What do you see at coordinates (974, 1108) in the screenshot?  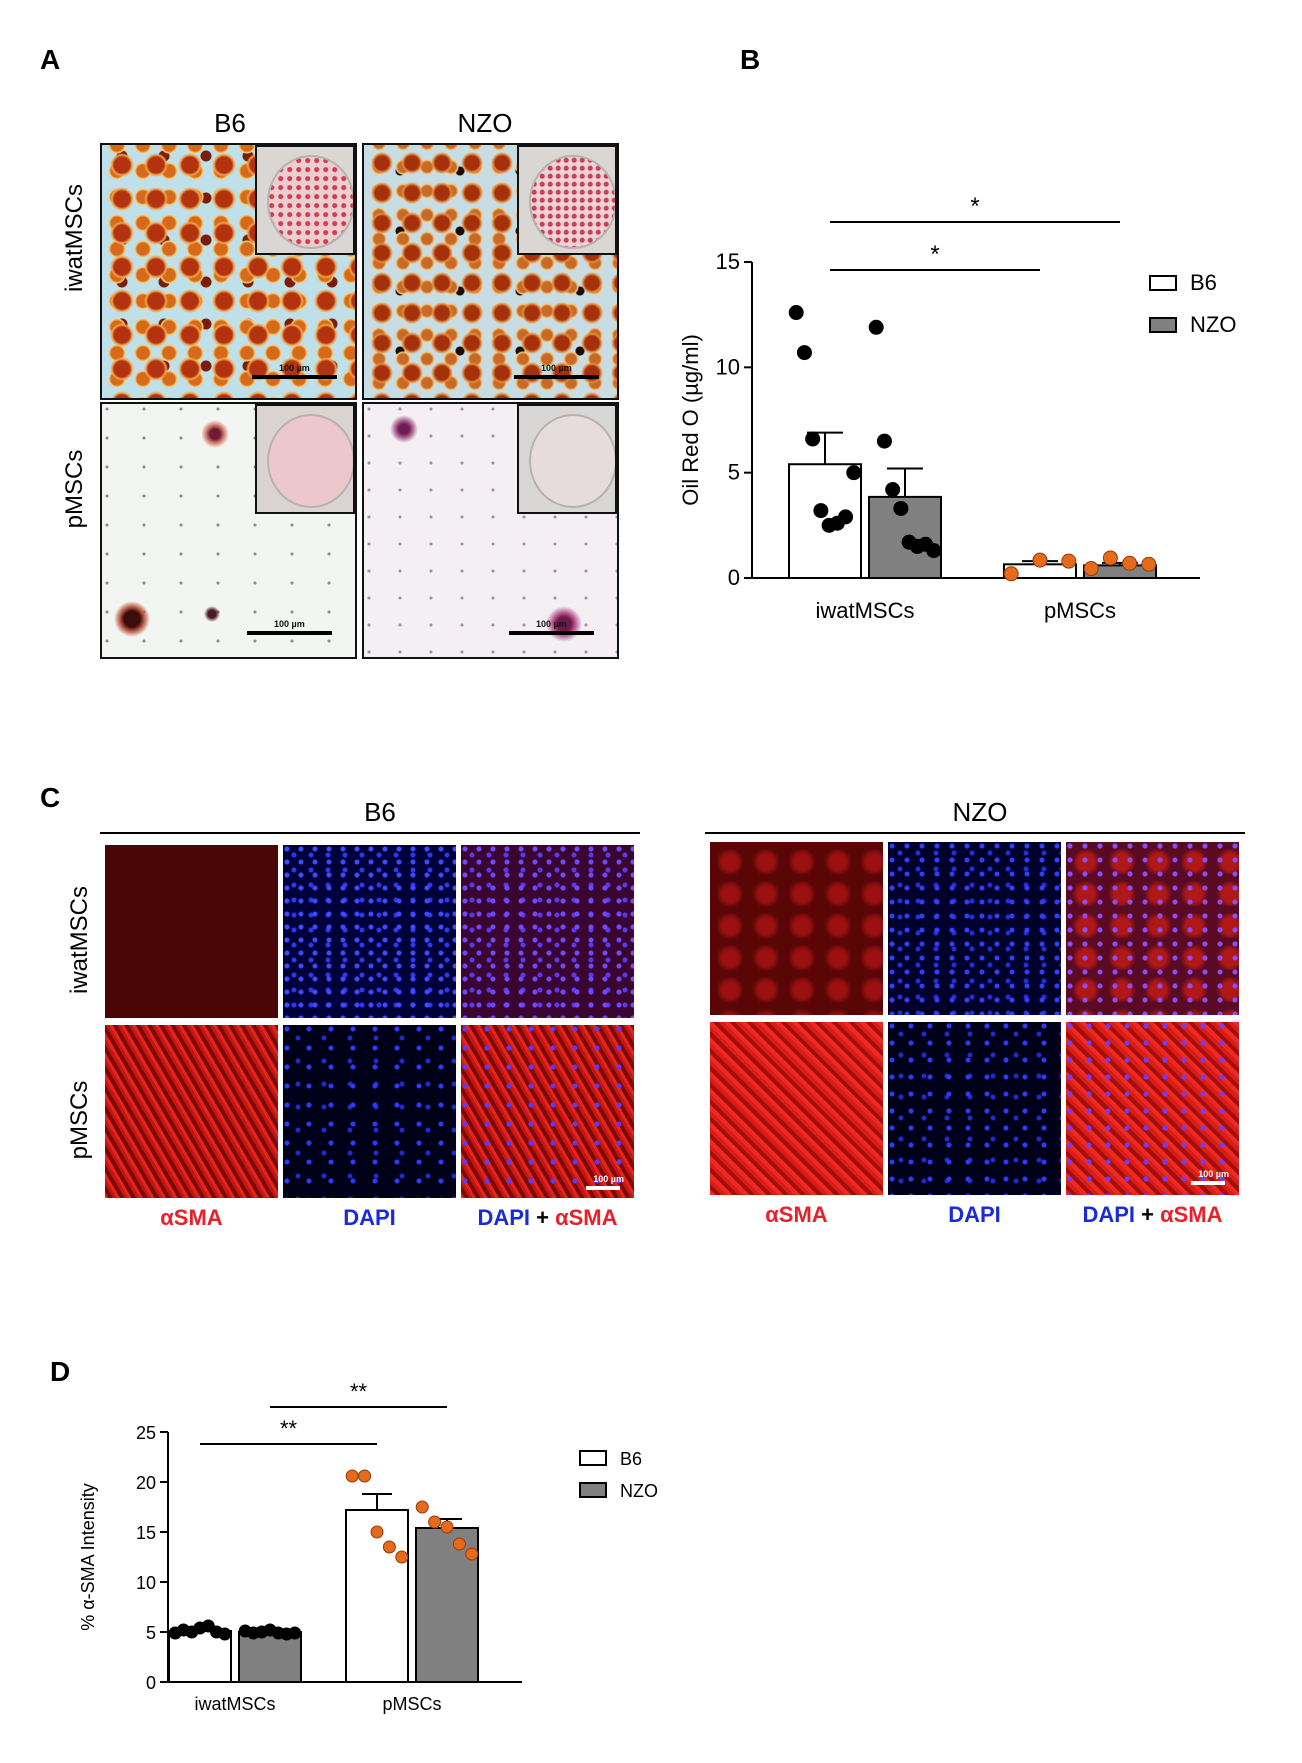 I see `fluor-nzo-pmsc-dapi` at bounding box center [974, 1108].